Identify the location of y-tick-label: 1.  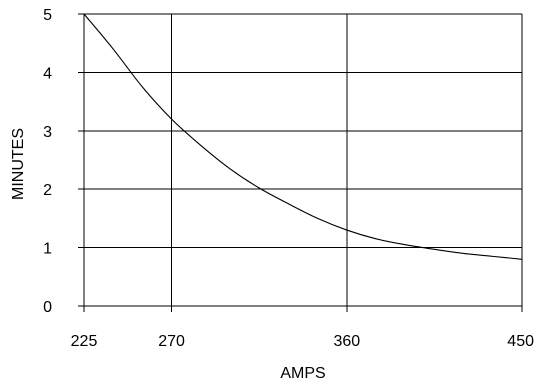
(47, 249).